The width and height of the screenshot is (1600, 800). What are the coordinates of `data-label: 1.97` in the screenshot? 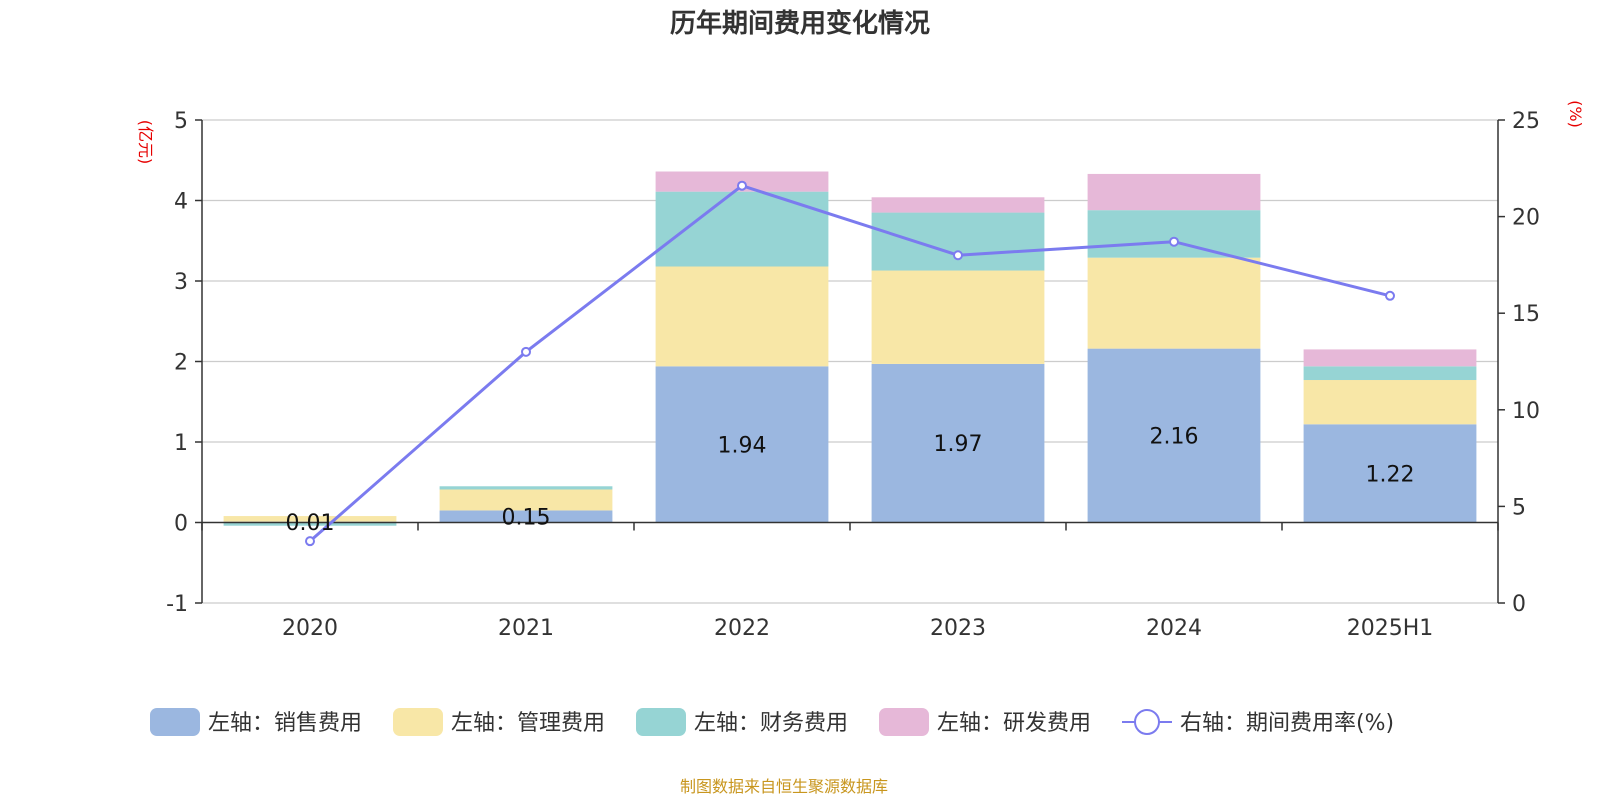 It's located at (958, 444).